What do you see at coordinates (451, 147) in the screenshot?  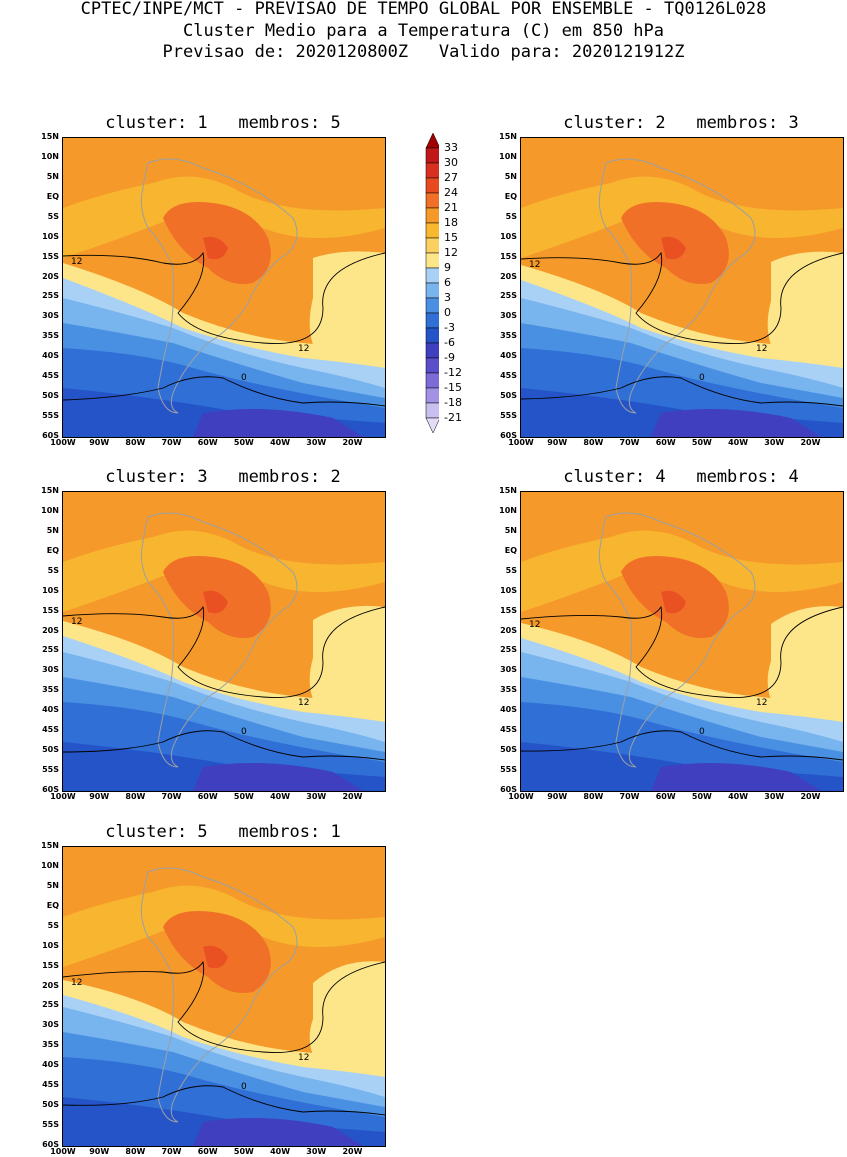 I see `colorbar-label: 33` at bounding box center [451, 147].